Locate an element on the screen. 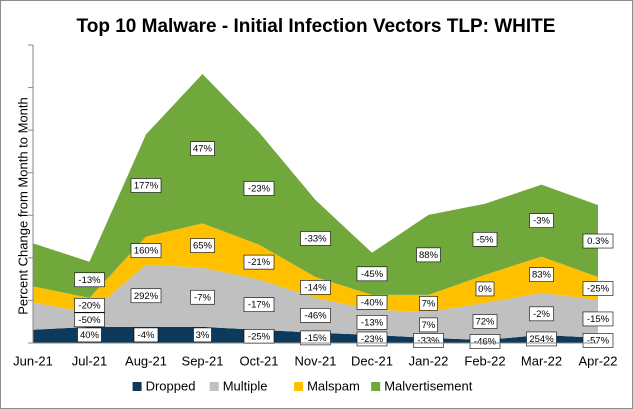  change-label: 254% is located at coordinates (541, 339).